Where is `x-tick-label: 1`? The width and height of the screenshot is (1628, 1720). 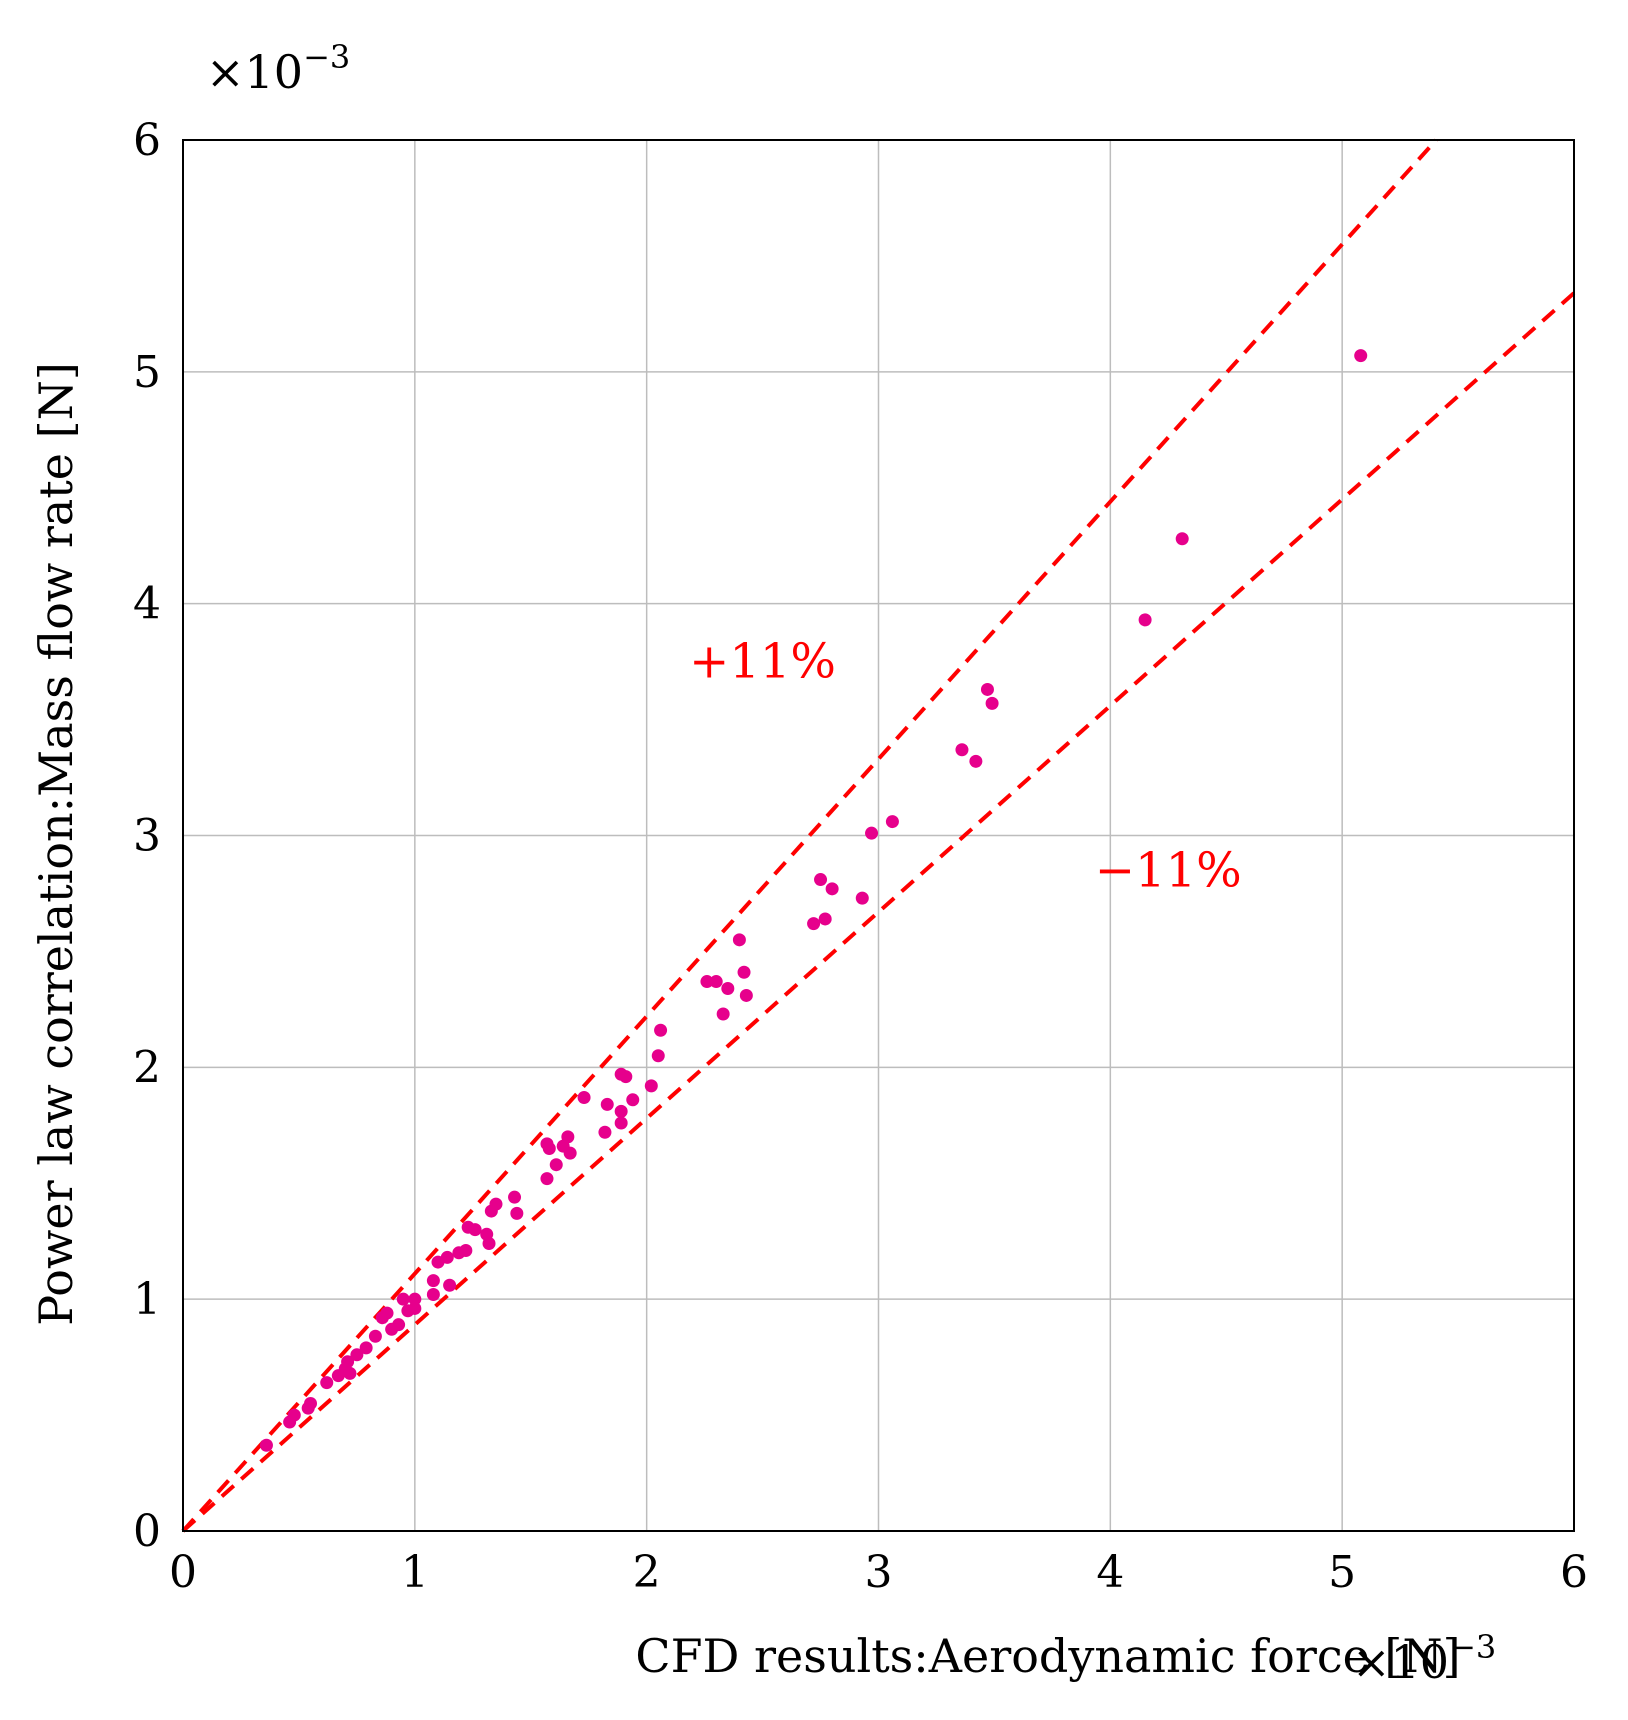
x-tick-label: 1 is located at coordinates (415, 1572).